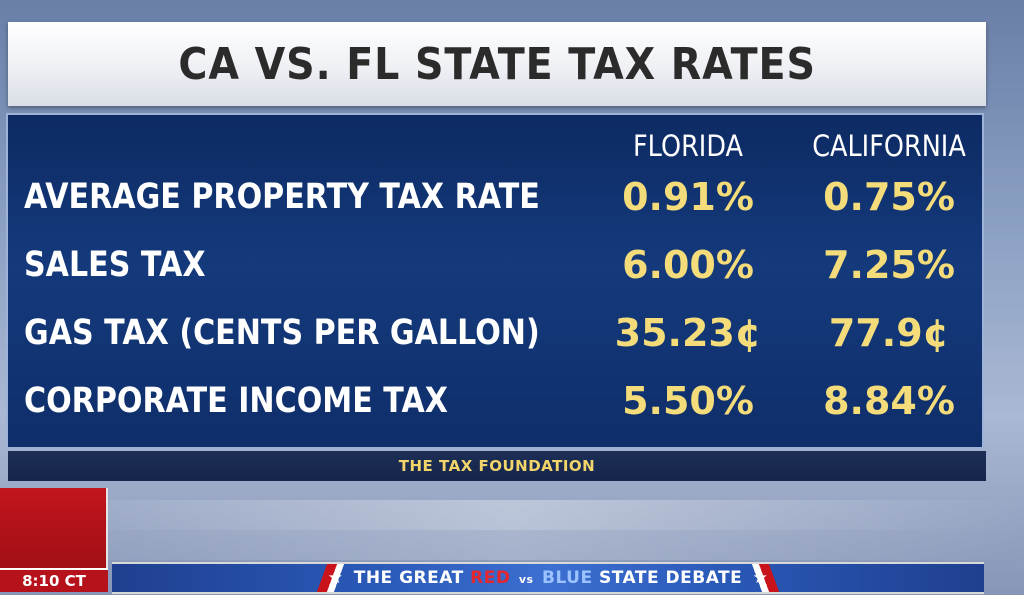 The width and height of the screenshot is (1024, 595). I want to click on row-label: GAS TAX (CENTS PER GALLON), so click(282, 333).